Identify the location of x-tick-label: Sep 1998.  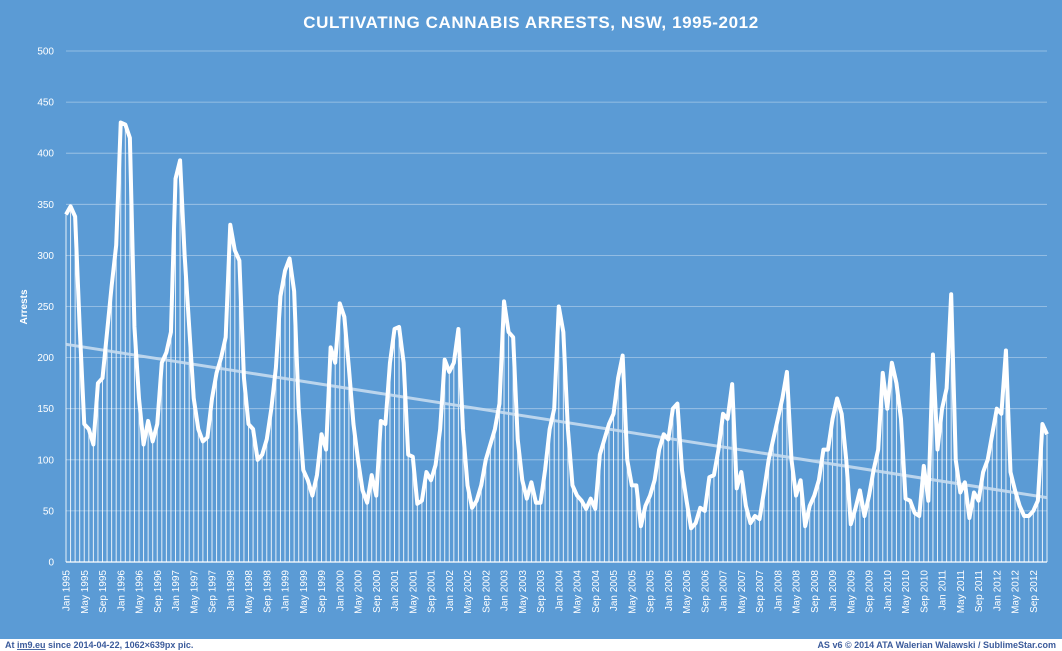
(267, 591).